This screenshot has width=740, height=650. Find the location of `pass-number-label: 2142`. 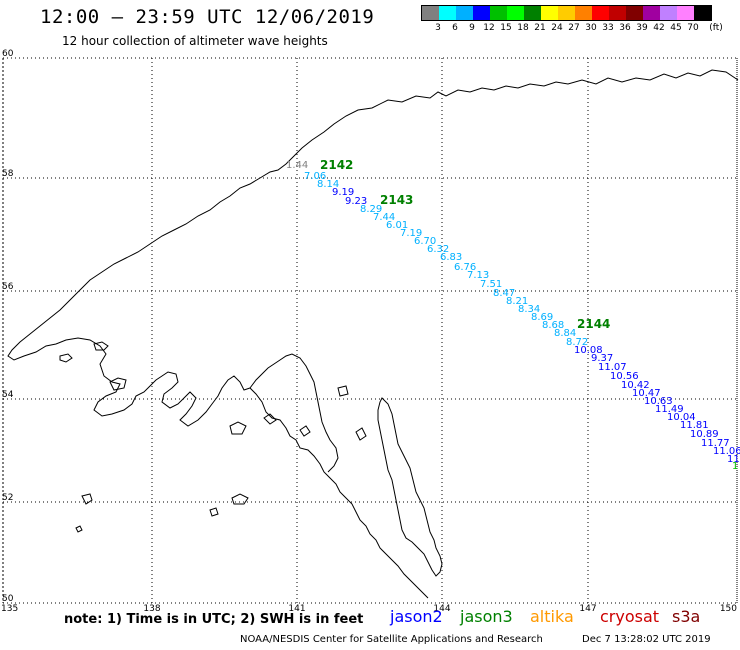

pass-number-label: 2142 is located at coordinates (336, 165).